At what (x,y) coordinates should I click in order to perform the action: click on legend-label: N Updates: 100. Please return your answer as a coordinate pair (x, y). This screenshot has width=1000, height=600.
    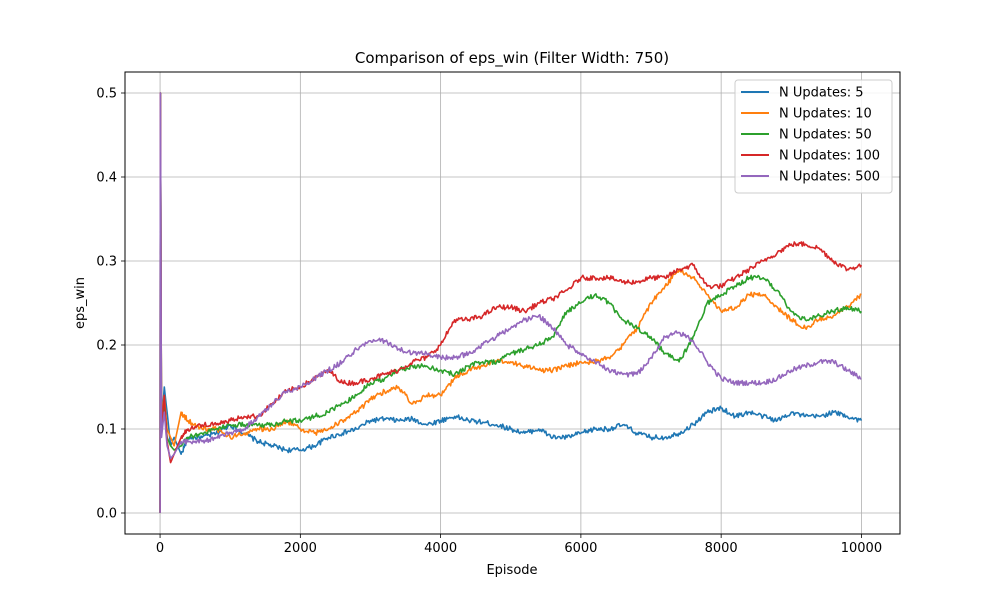
    Looking at the image, I should click on (829, 156).